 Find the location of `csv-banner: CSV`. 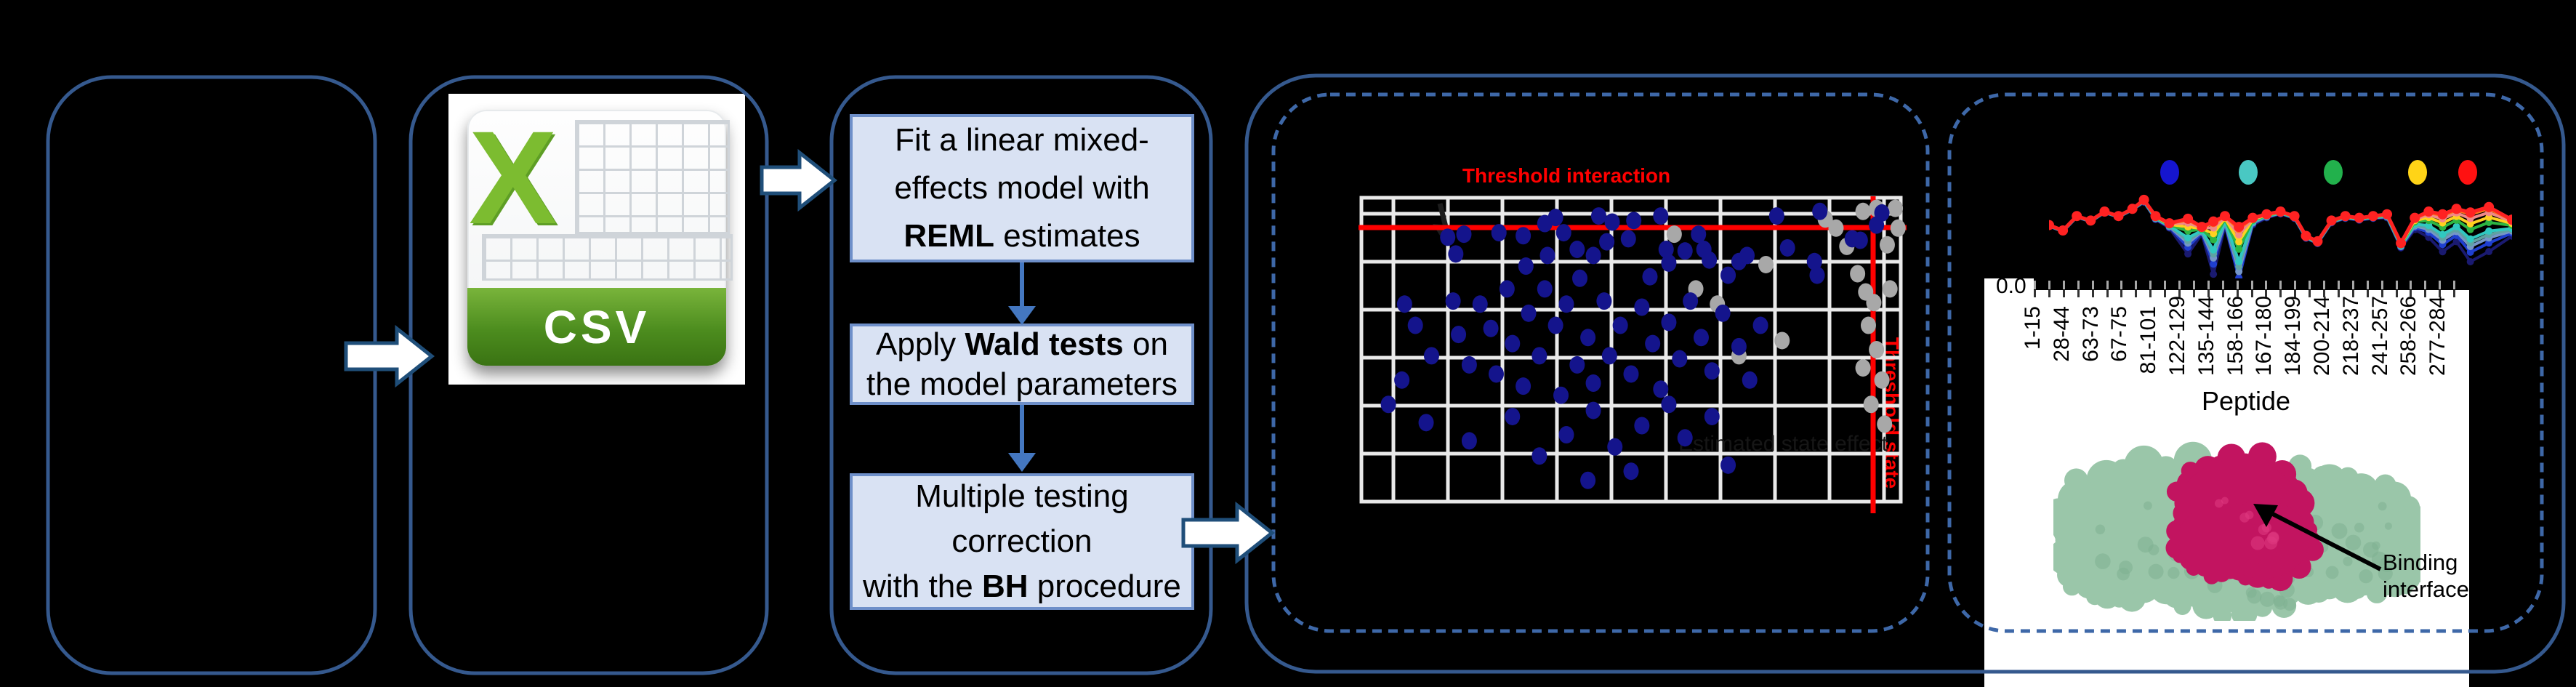

csv-banner: CSV is located at coordinates (596, 327).